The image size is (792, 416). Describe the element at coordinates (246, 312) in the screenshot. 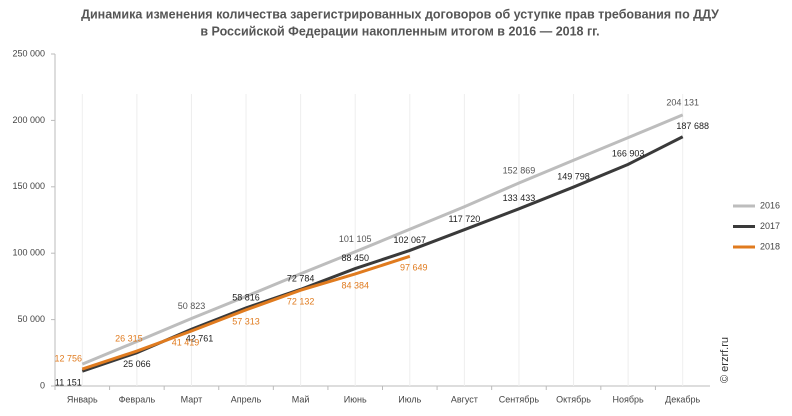

I see `series-line` at that location.